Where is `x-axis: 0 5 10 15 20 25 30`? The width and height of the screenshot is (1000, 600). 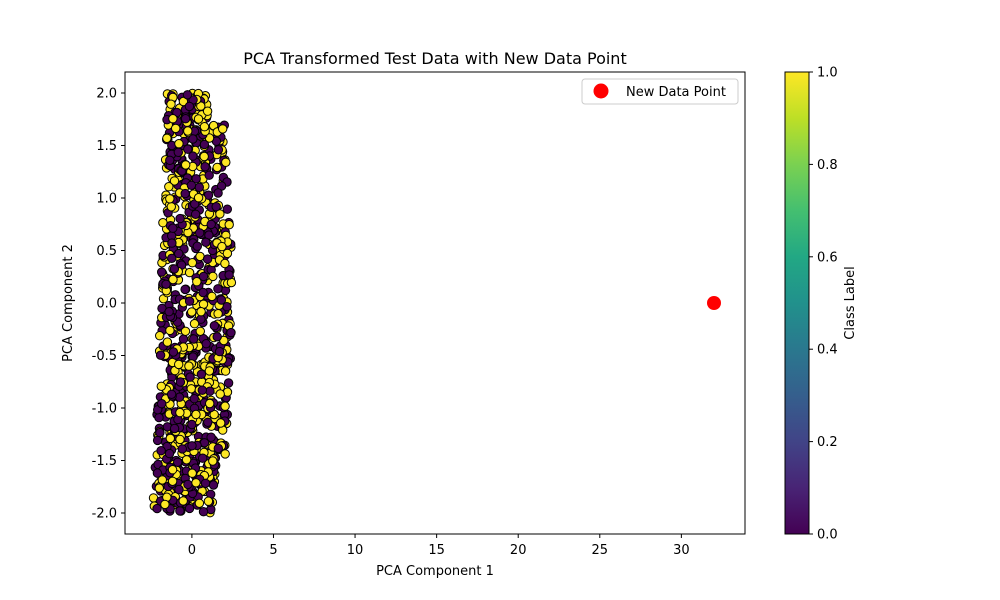
x-axis: 0 5 10 15 20 25 30 is located at coordinates (439, 546).